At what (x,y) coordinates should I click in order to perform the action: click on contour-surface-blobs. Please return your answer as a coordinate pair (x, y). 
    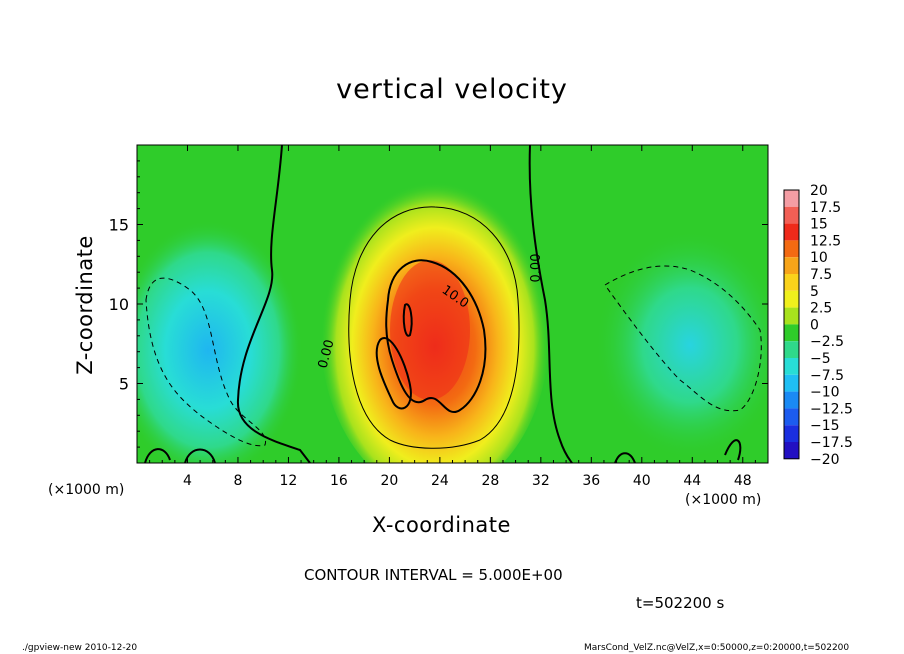
    Looking at the image, I should click on (443, 451).